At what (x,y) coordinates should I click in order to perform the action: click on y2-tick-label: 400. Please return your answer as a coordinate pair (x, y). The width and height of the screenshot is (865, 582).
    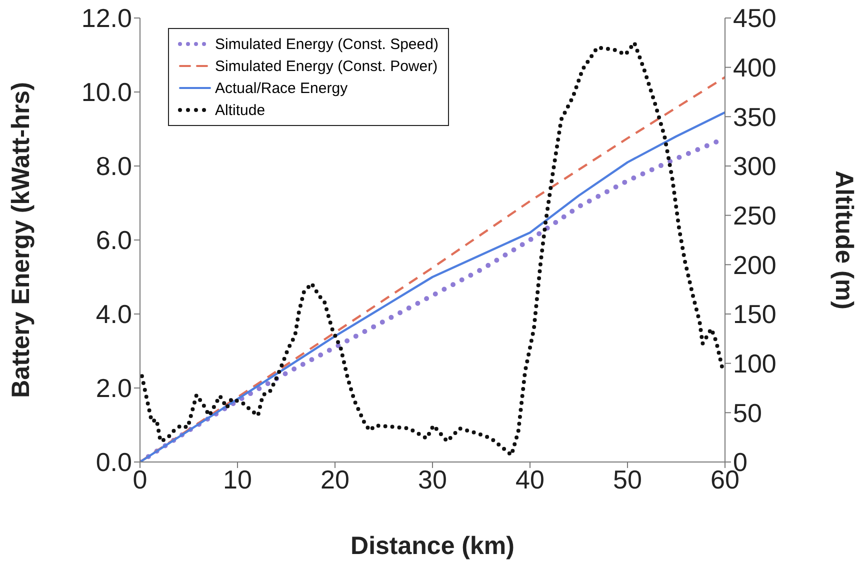
    Looking at the image, I should click on (754, 67).